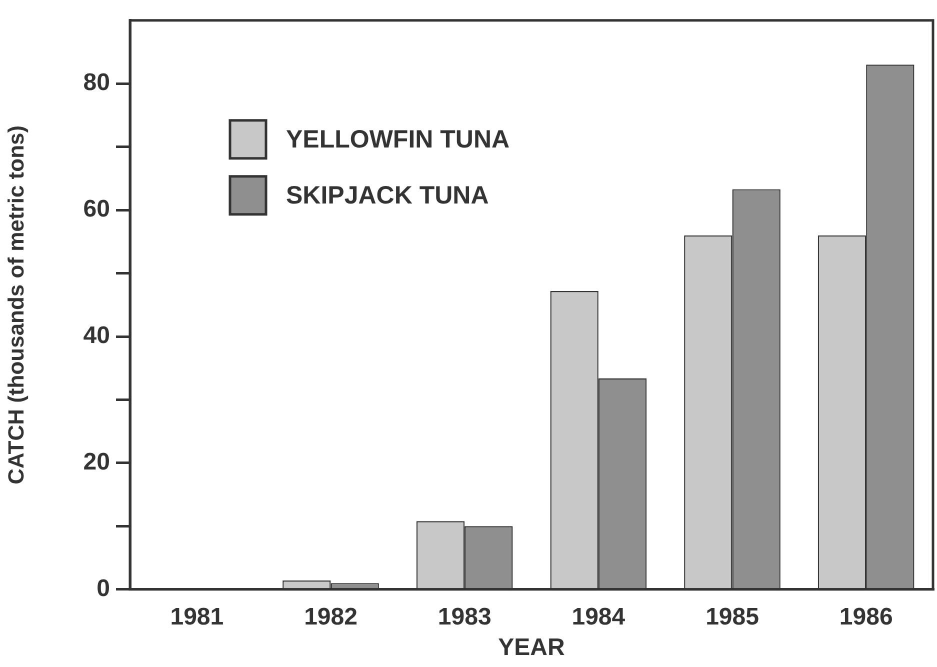 This screenshot has height=667, width=937. I want to click on x-tick-label: 1983, so click(465, 616).